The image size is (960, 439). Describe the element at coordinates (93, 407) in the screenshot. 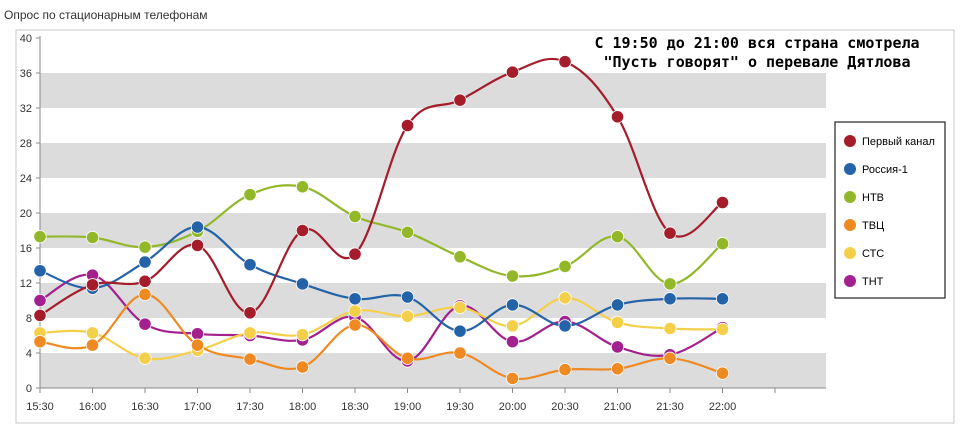

I see `x-tick-label: 16:00` at that location.